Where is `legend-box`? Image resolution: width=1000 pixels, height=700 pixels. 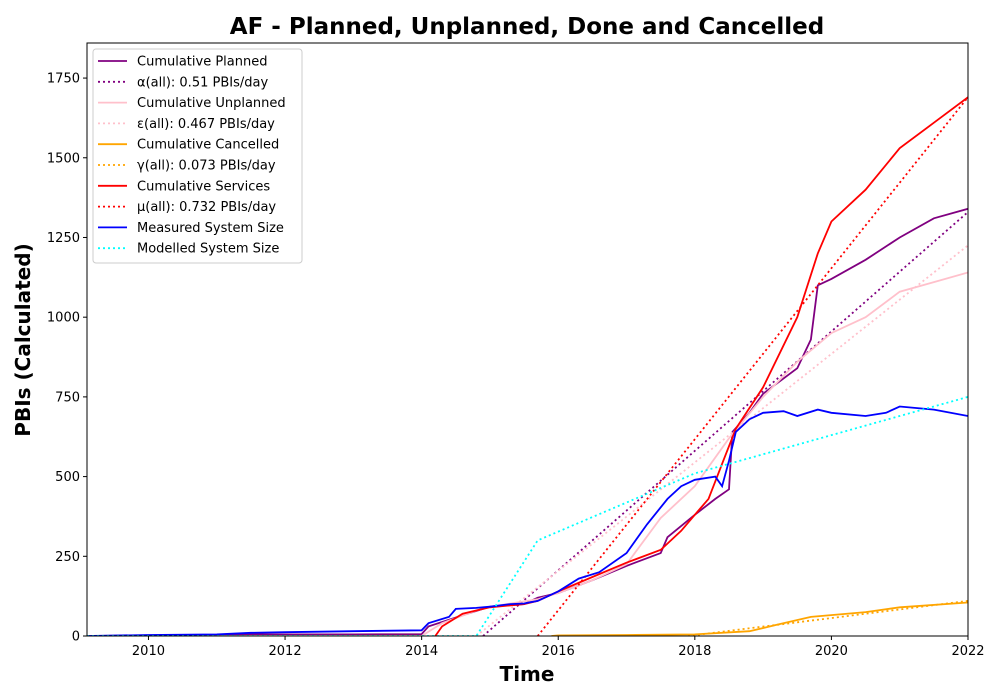
legend-box is located at coordinates (197, 156).